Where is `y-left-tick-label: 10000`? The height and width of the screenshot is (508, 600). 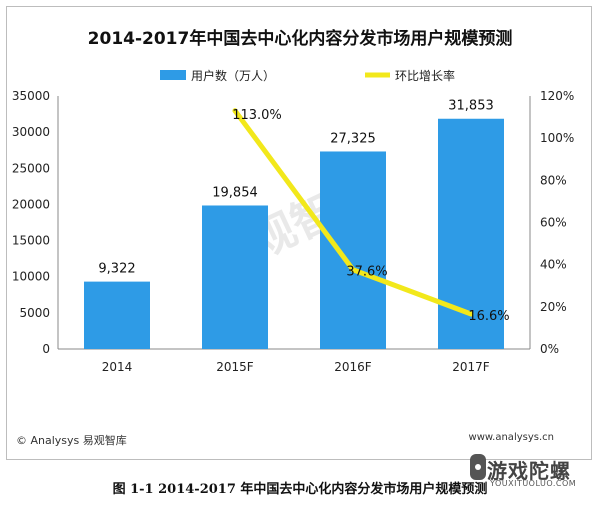 y-left-tick-label: 10000 is located at coordinates (31, 277).